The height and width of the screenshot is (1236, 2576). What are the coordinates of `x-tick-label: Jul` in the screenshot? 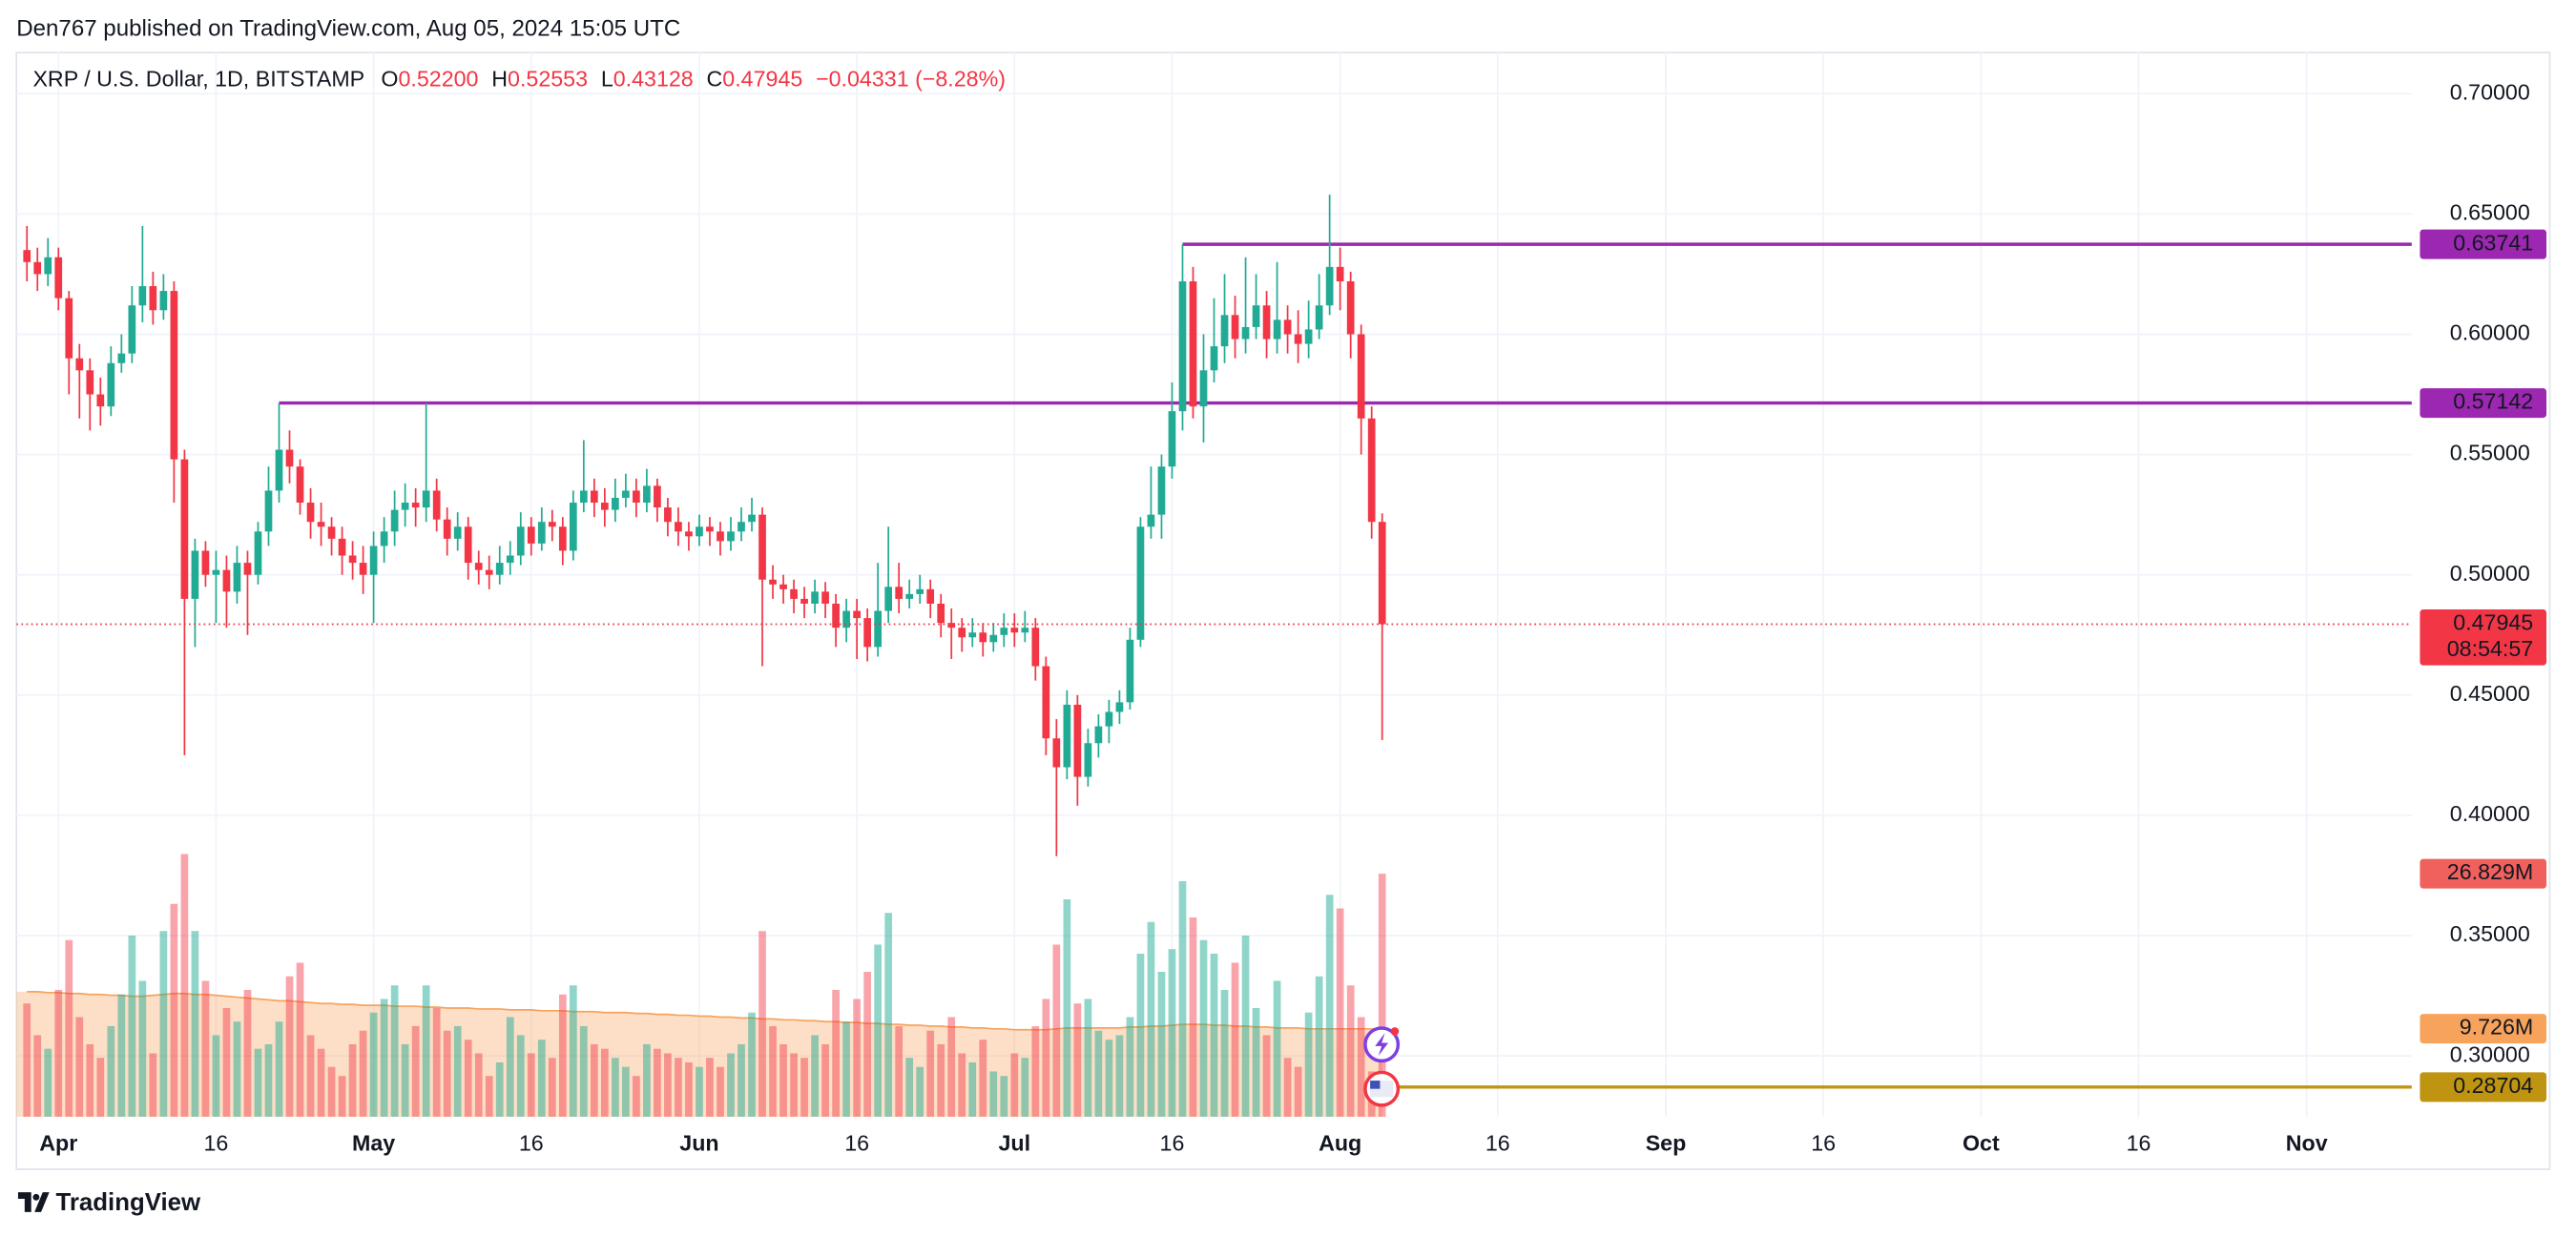 It's located at (1015, 1142).